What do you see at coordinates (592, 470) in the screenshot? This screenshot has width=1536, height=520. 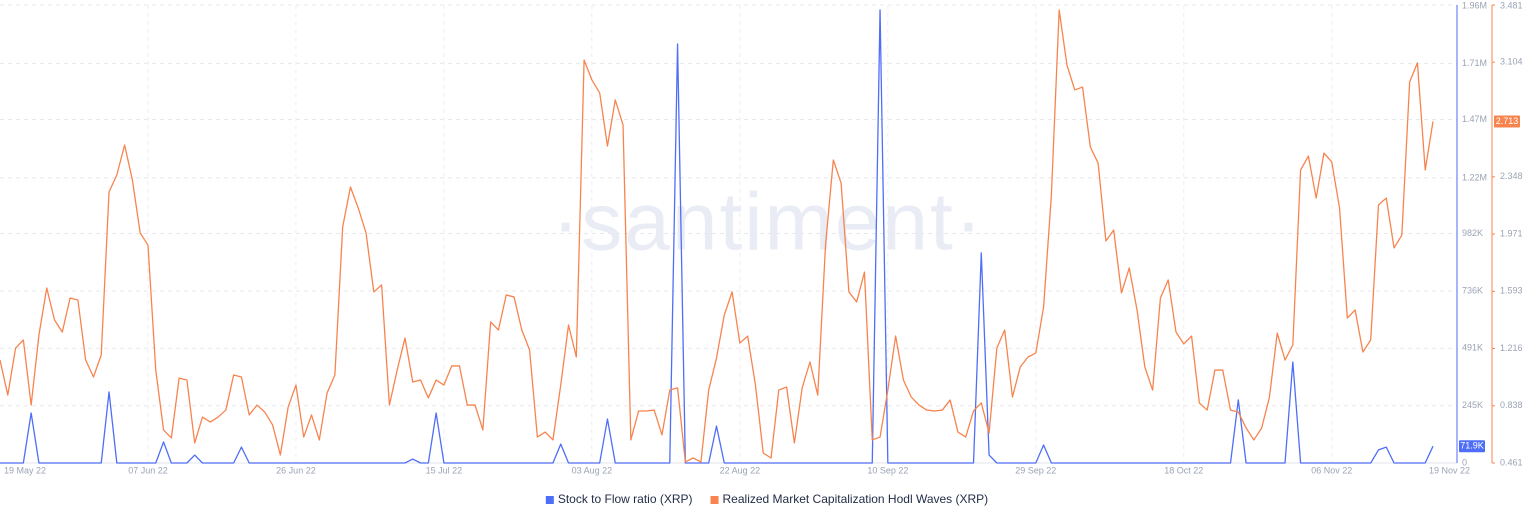 I see `x-tick-label: 03 Aug 22` at bounding box center [592, 470].